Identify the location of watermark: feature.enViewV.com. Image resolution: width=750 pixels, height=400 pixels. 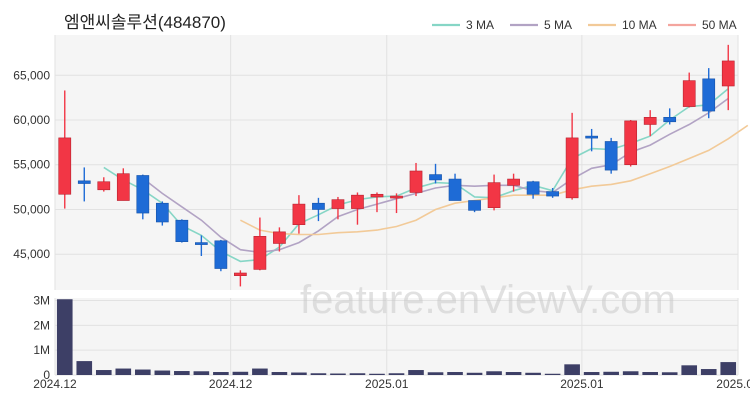
(488, 300).